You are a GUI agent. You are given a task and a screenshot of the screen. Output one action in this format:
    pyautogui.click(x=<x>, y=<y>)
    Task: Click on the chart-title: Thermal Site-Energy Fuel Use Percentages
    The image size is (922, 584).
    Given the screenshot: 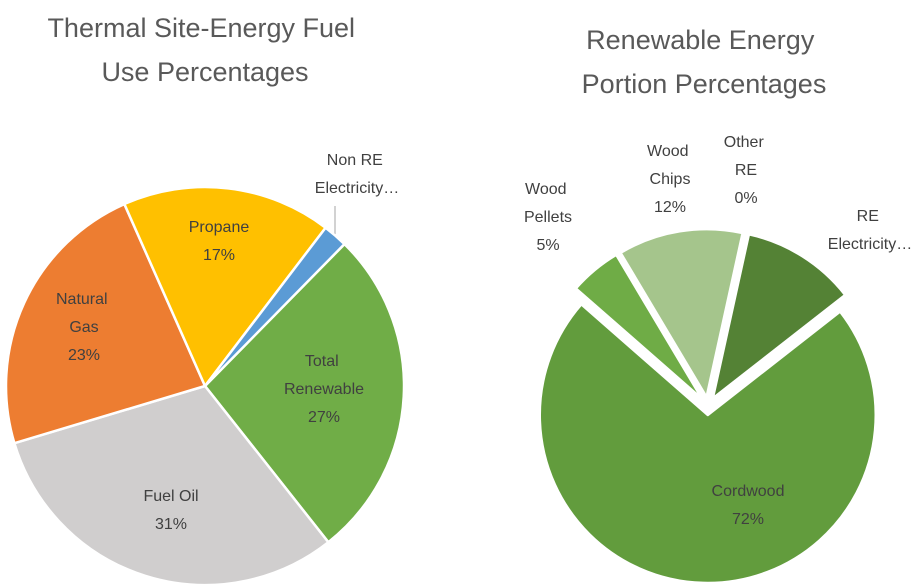 What is the action you would take?
    pyautogui.click(x=204, y=50)
    